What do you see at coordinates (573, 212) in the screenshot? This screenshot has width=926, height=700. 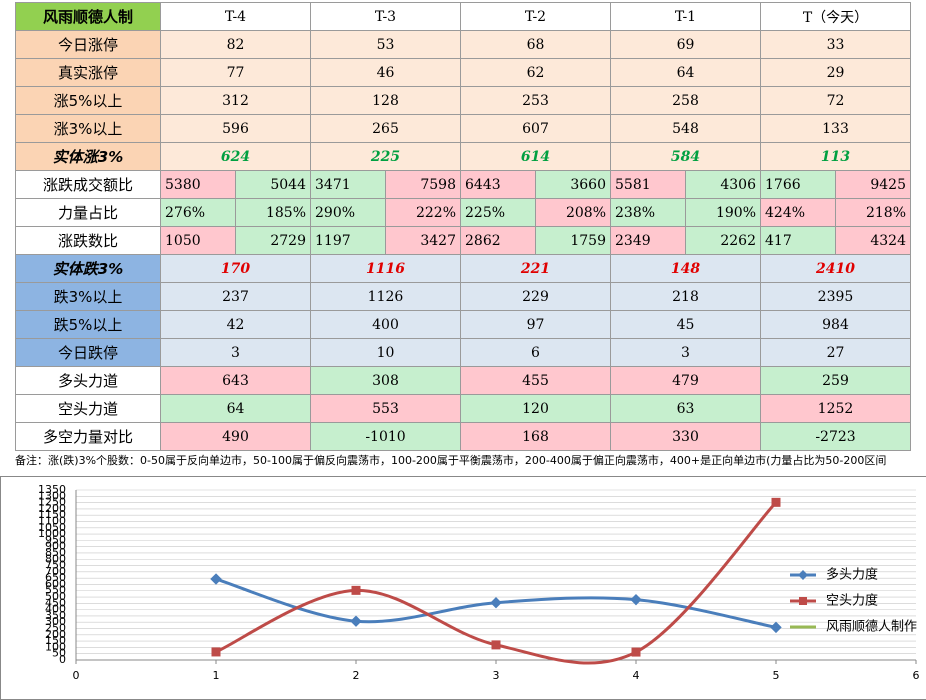 I see `cell: 208%` at bounding box center [573, 212].